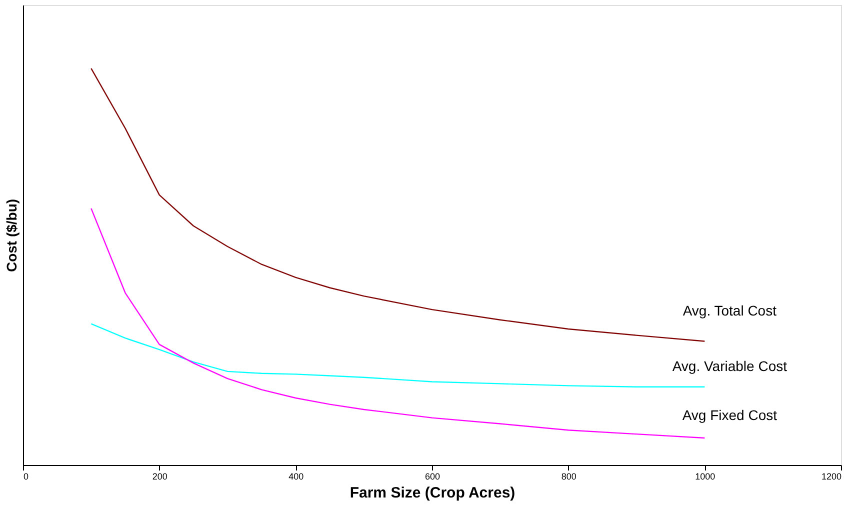 The image size is (847, 505). I want to click on x-tick-label: 200, so click(160, 477).